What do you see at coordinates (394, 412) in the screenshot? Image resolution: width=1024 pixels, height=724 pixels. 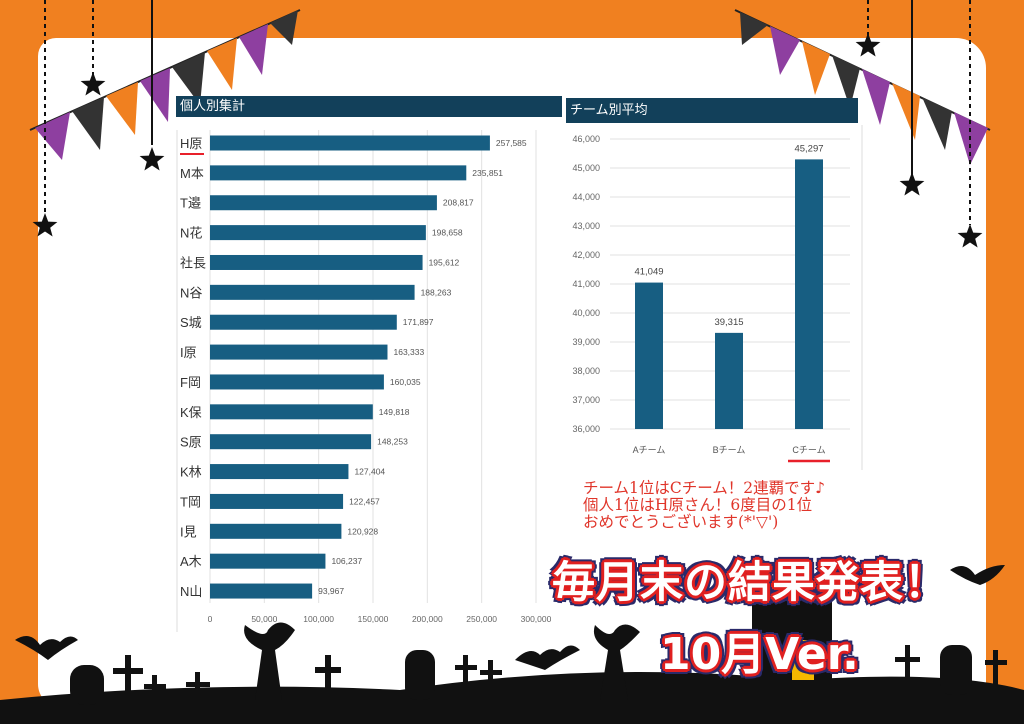 I see `data-label: 149,818` at bounding box center [394, 412].